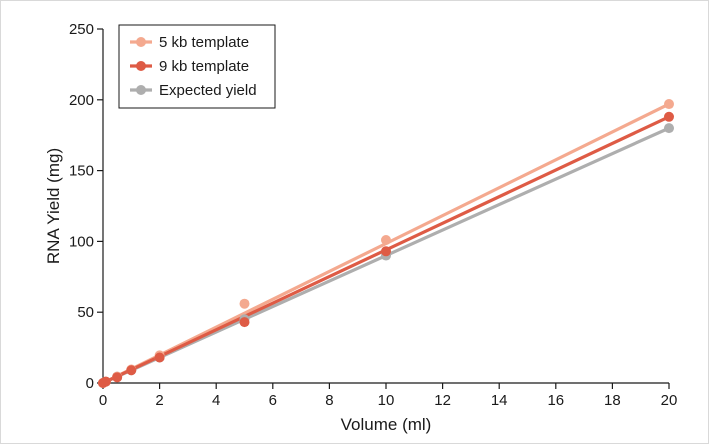 The height and width of the screenshot is (448, 709). What do you see at coordinates (103, 400) in the screenshot?
I see `x-tick-label: 0` at bounding box center [103, 400].